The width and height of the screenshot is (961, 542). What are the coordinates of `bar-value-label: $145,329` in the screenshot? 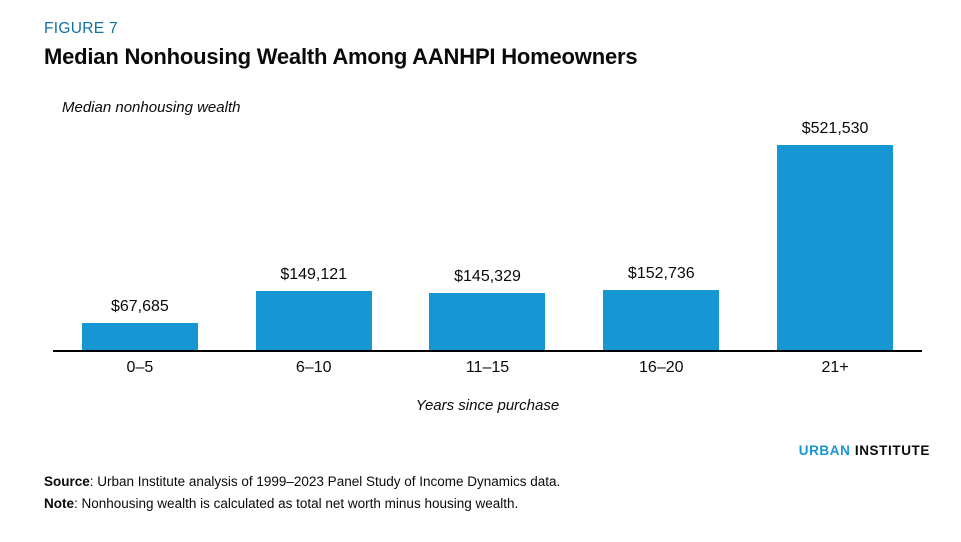 It's located at (487, 276).